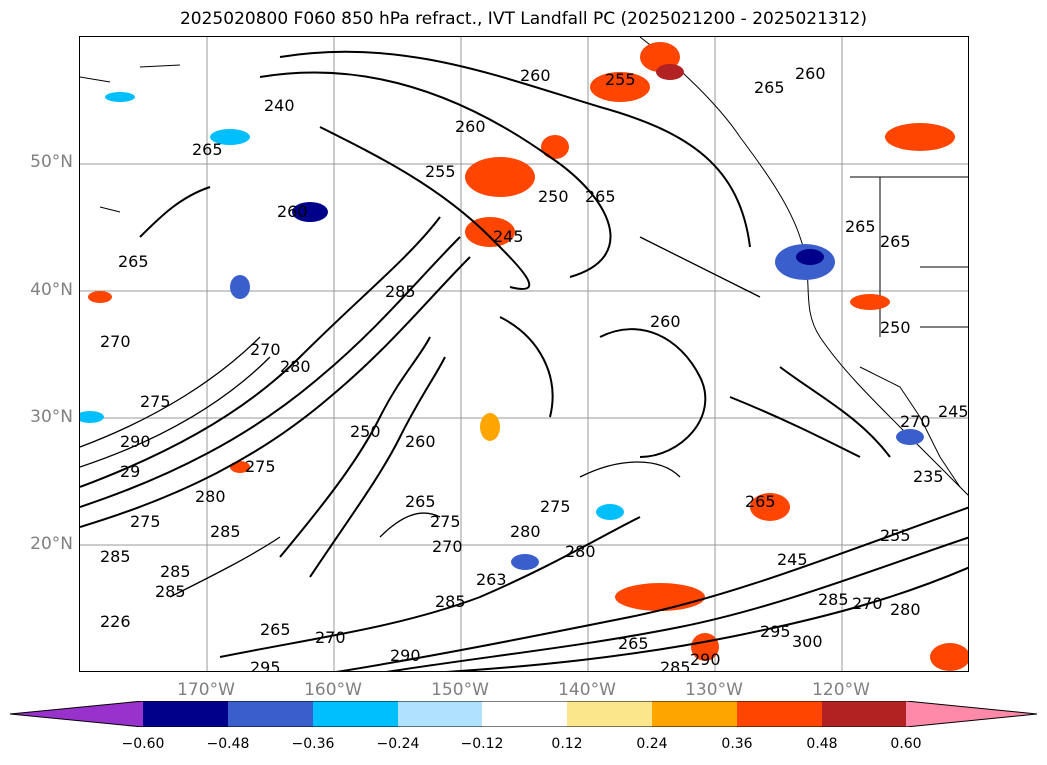 The width and height of the screenshot is (1047, 765). What do you see at coordinates (130, 471) in the screenshot?
I see `contour-label: 29` at bounding box center [130, 471].